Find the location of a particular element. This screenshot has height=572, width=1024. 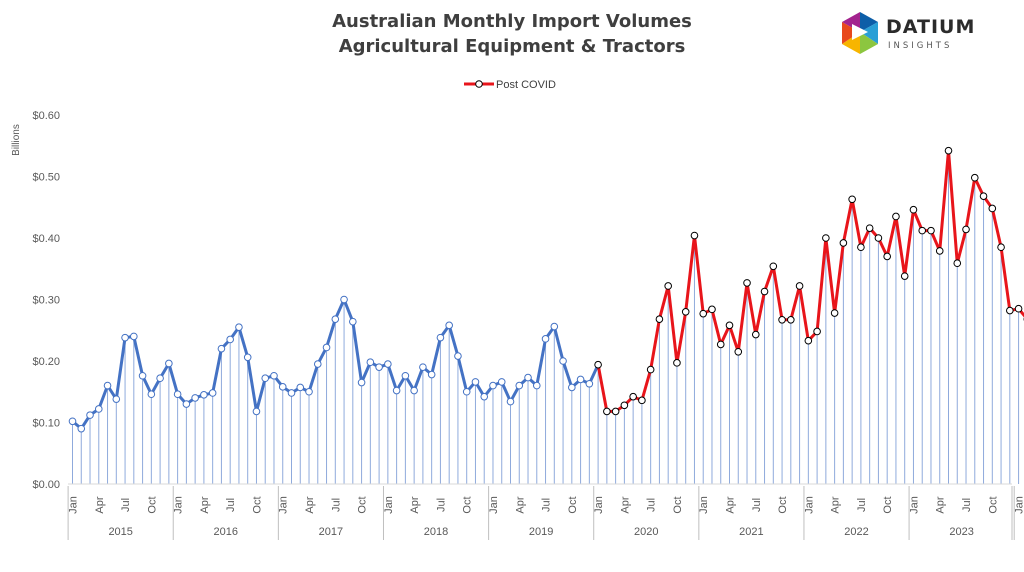

chart-title-line-1: Australian Monthly Import Volumes is located at coordinates (512, 21).